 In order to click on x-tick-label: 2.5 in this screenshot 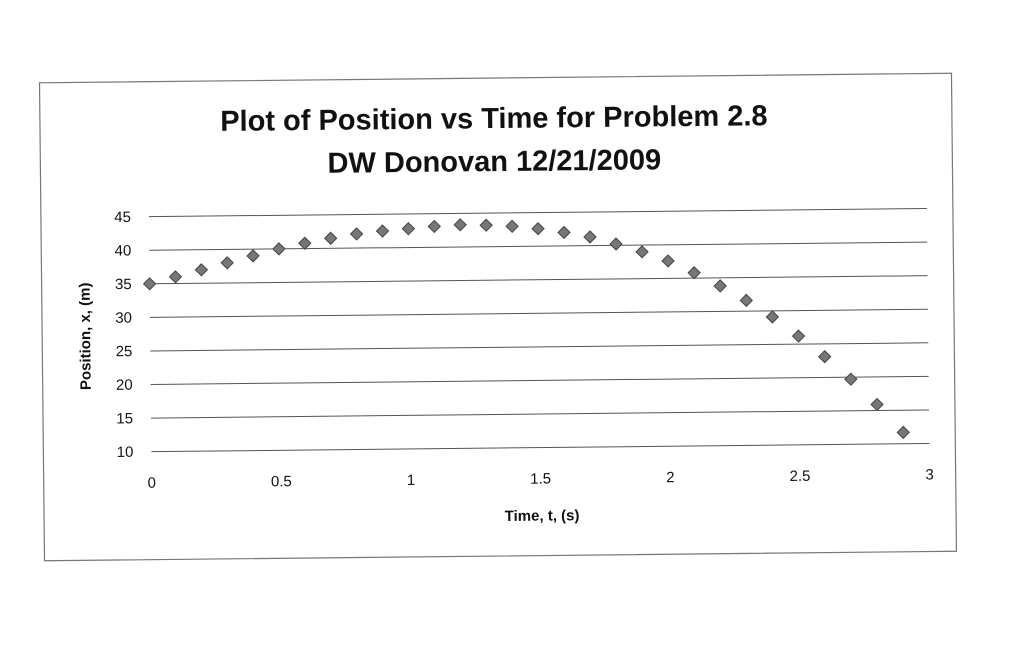, I will do `click(799, 476)`.